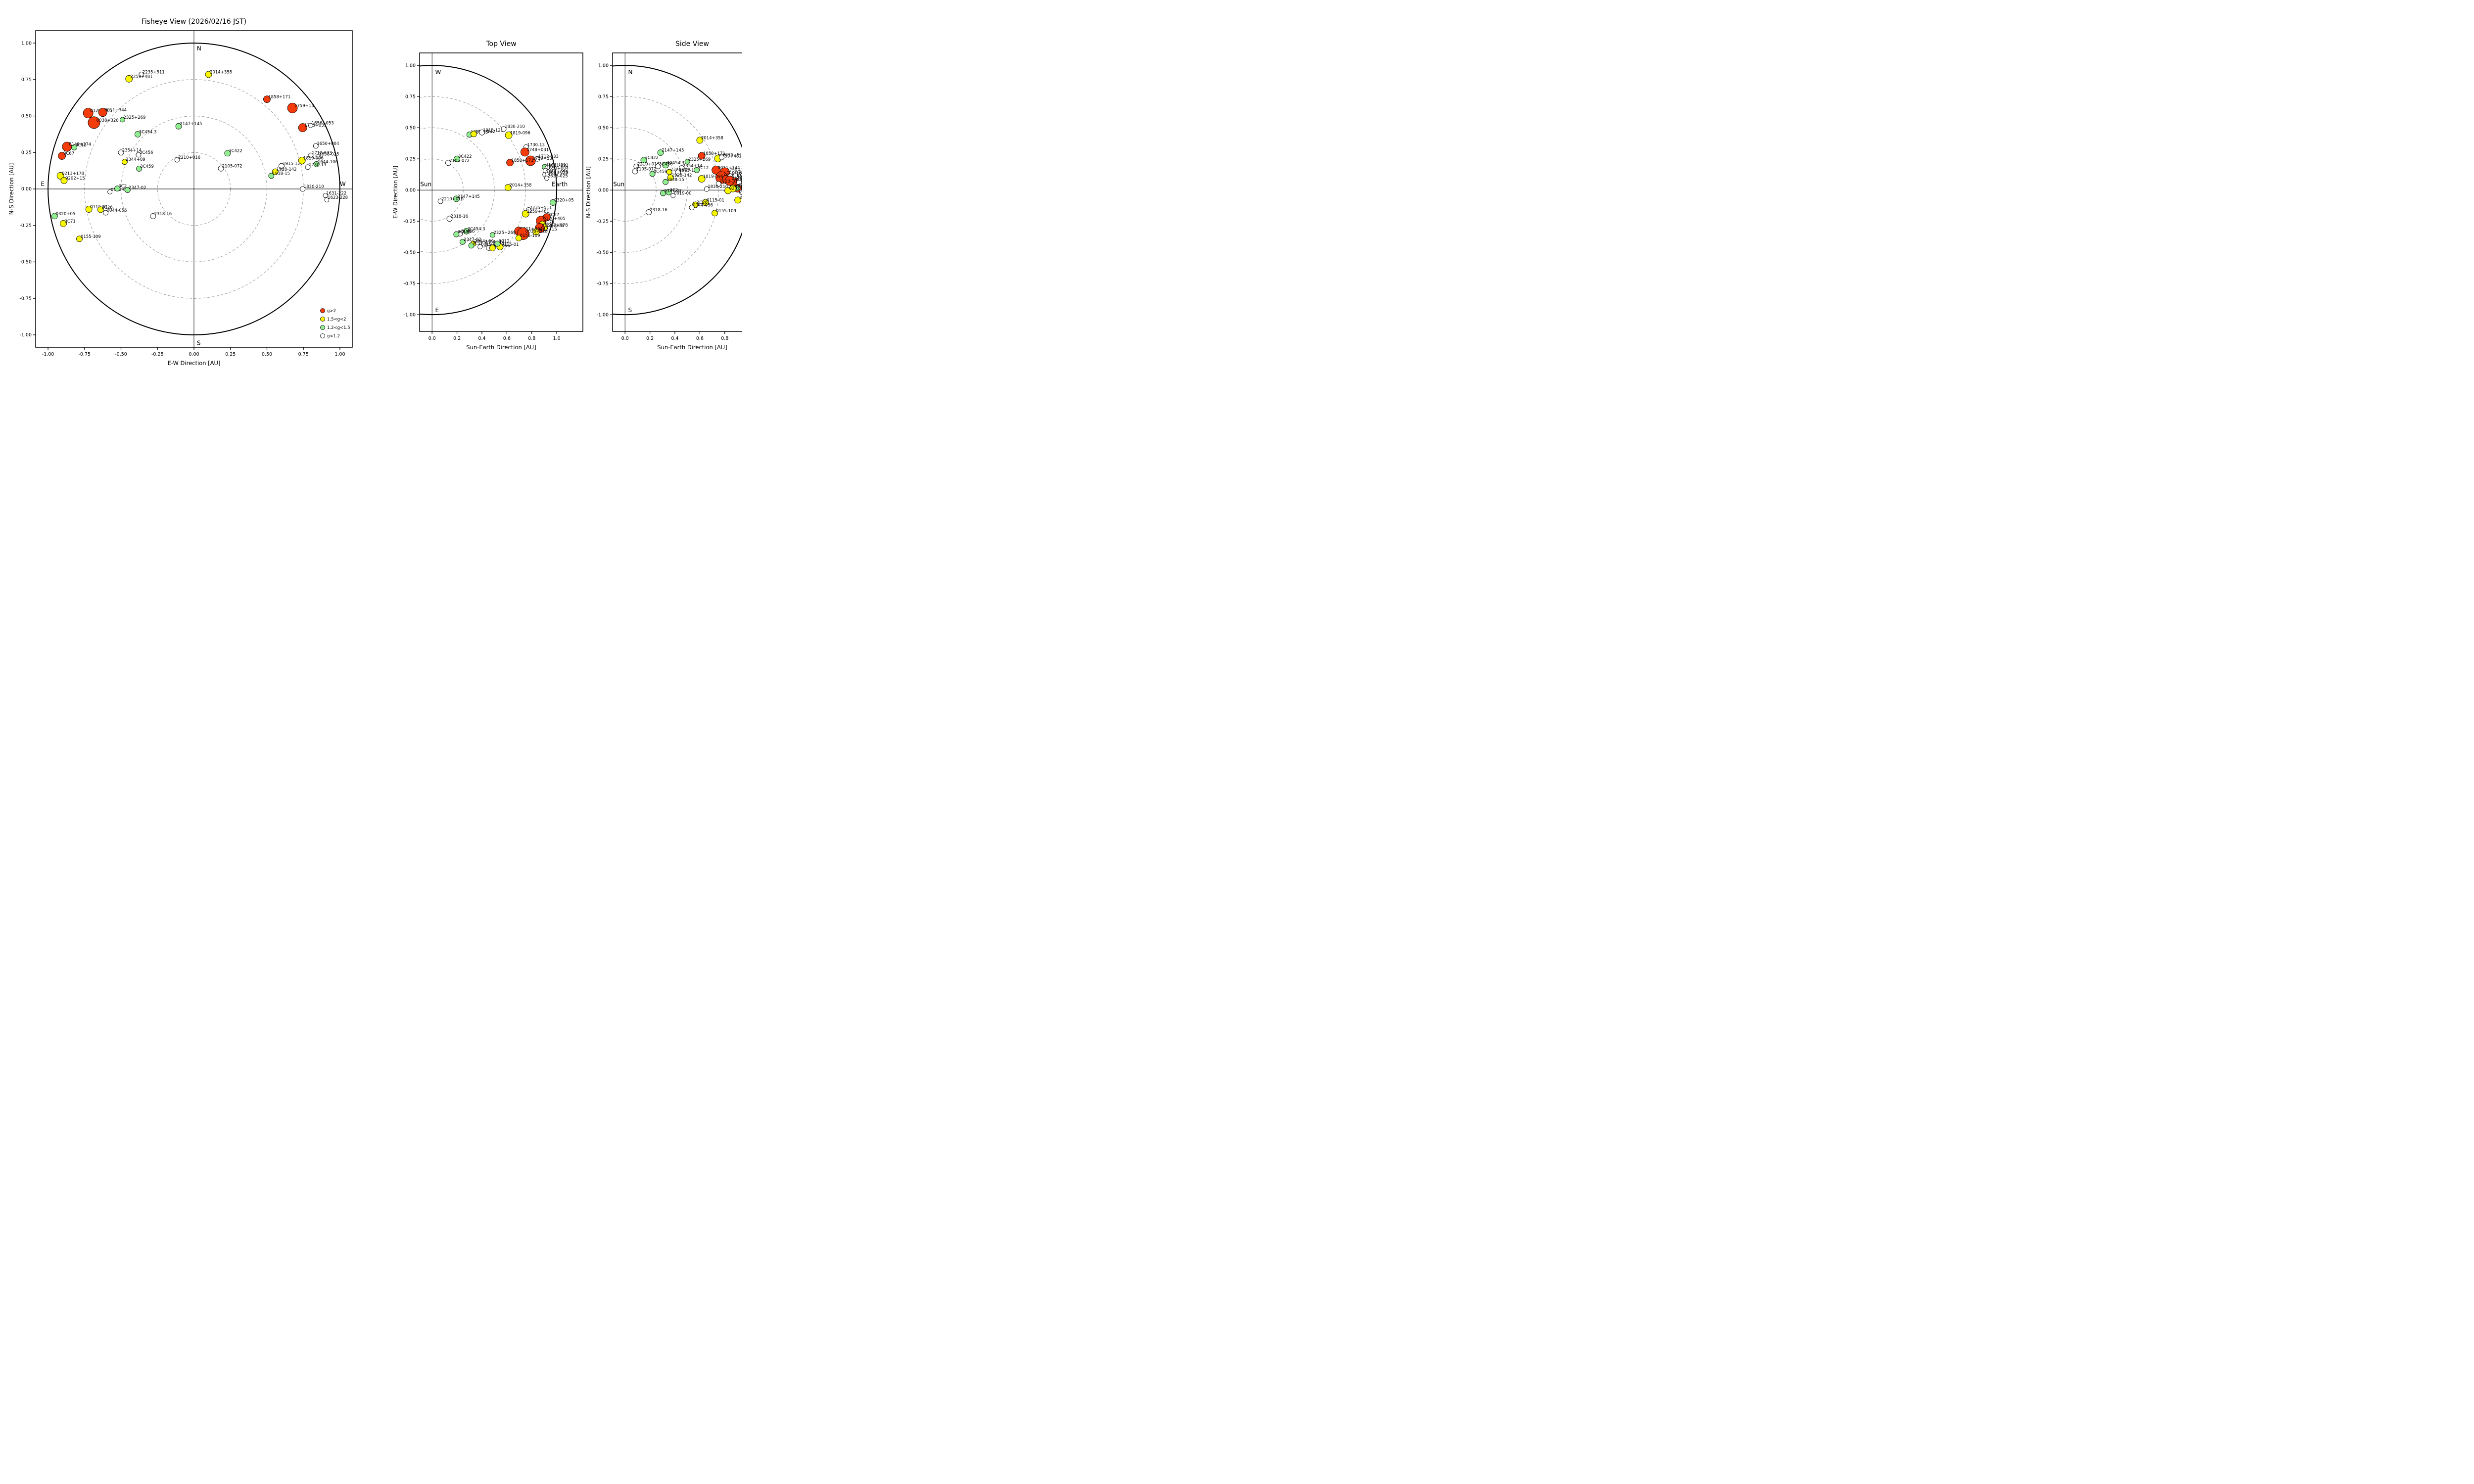 This screenshot has width=2474, height=1484. I want to click on data-point-label: 1638-025, so click(742, 183).